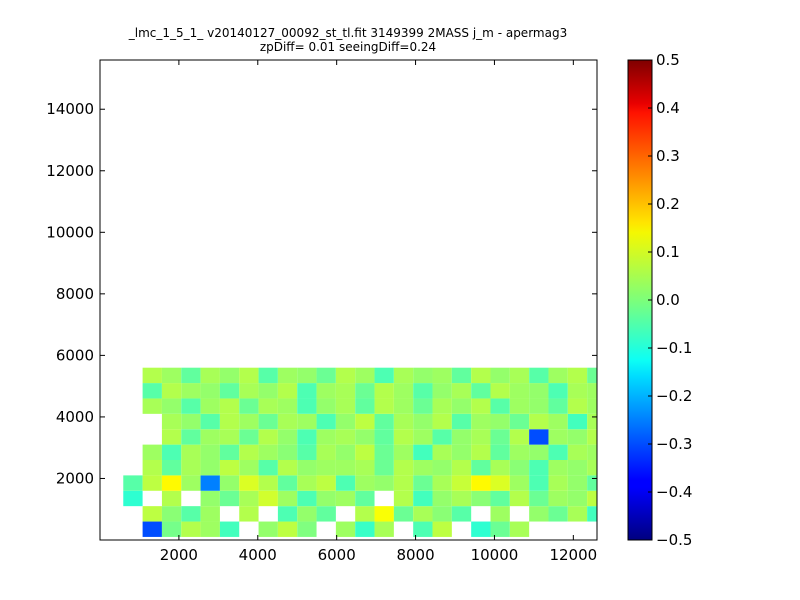  What do you see at coordinates (668, 108) in the screenshot?
I see `colorbar-tick-label: 0.4` at bounding box center [668, 108].